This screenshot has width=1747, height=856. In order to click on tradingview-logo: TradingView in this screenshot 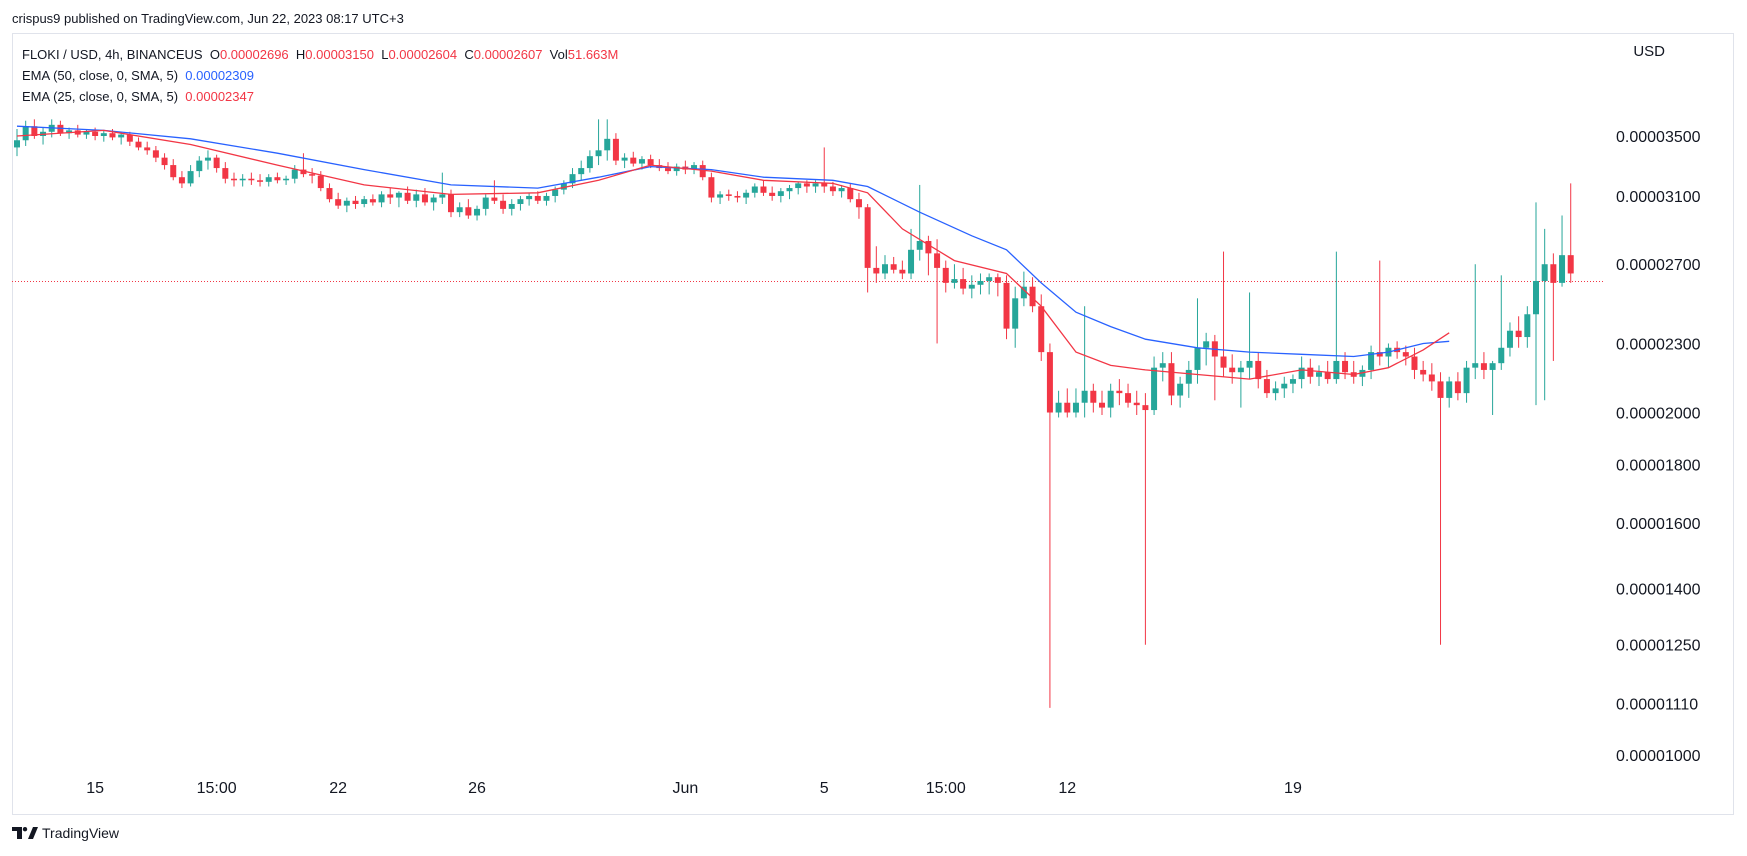, I will do `click(65, 833)`.